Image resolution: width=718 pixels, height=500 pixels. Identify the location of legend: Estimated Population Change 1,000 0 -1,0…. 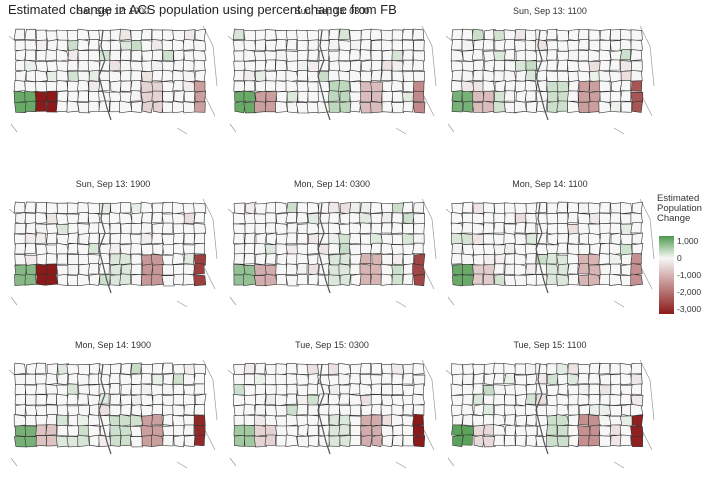
(687, 259).